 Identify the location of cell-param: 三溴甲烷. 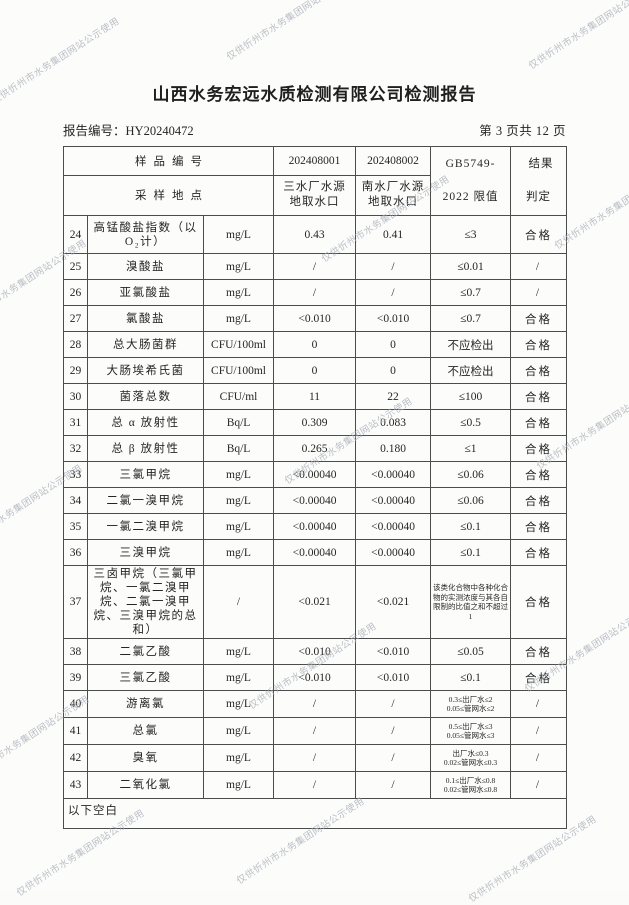
(145, 552).